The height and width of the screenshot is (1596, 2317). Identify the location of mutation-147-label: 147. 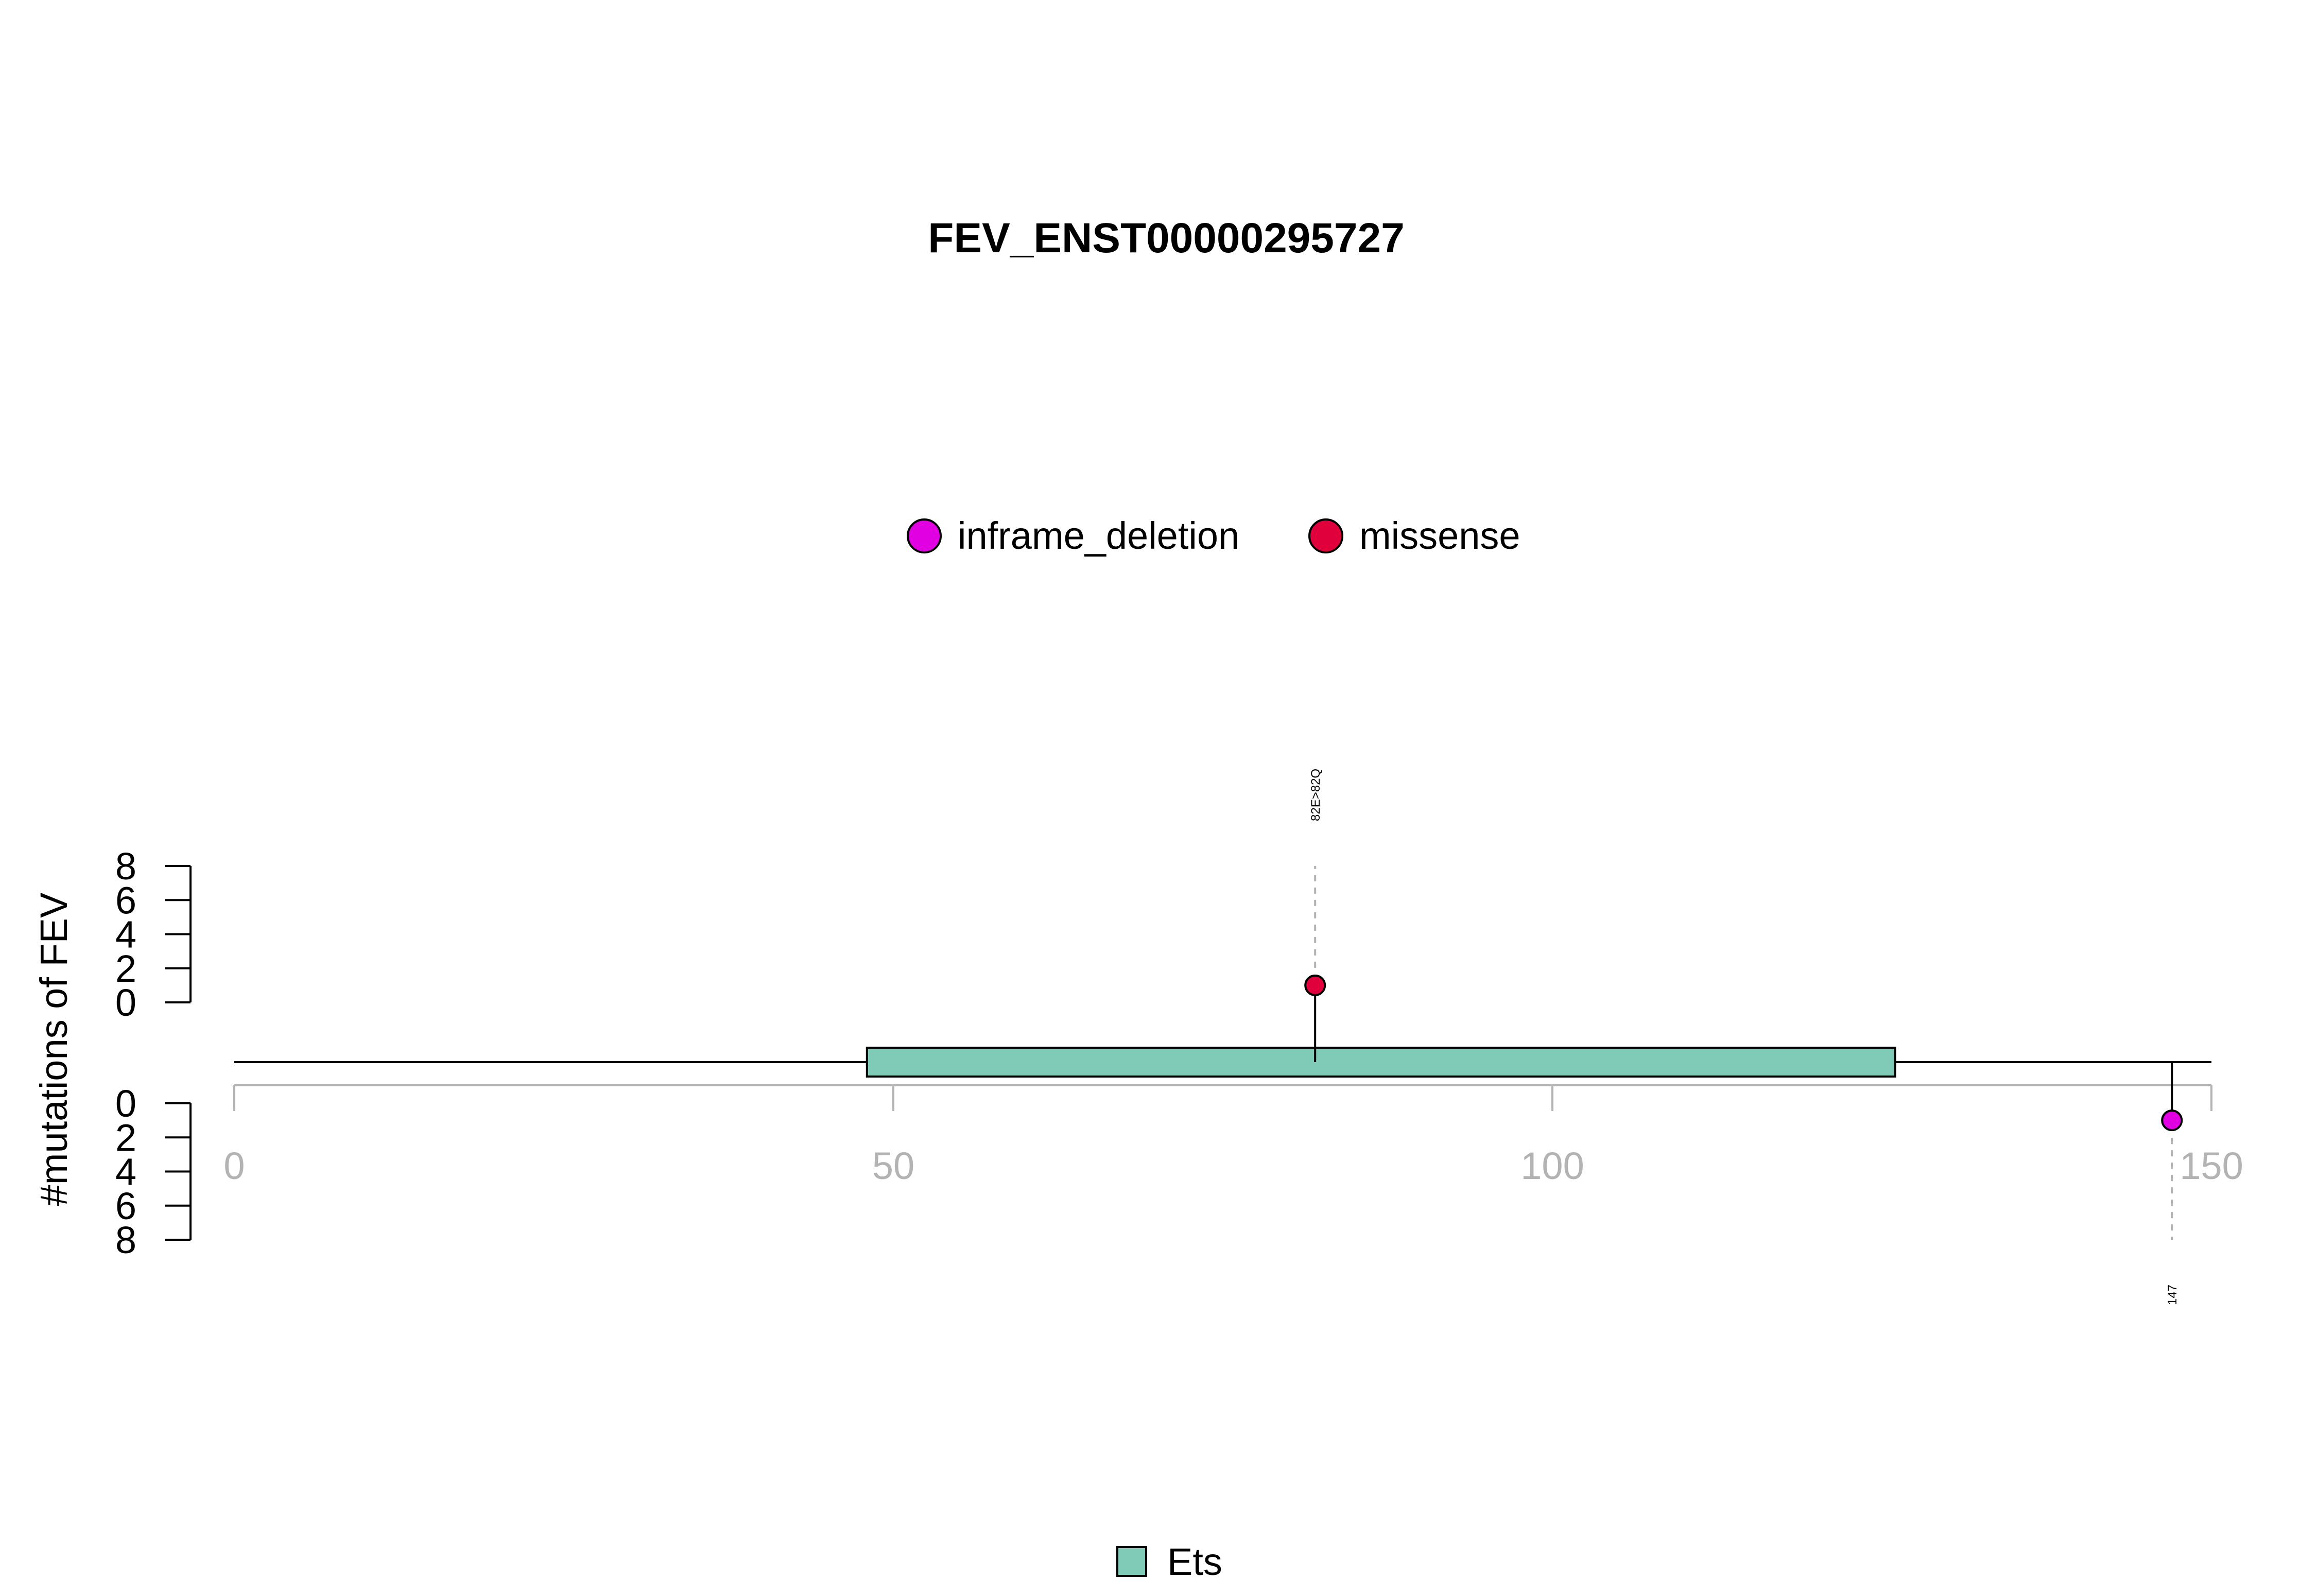
(2173, 1295).